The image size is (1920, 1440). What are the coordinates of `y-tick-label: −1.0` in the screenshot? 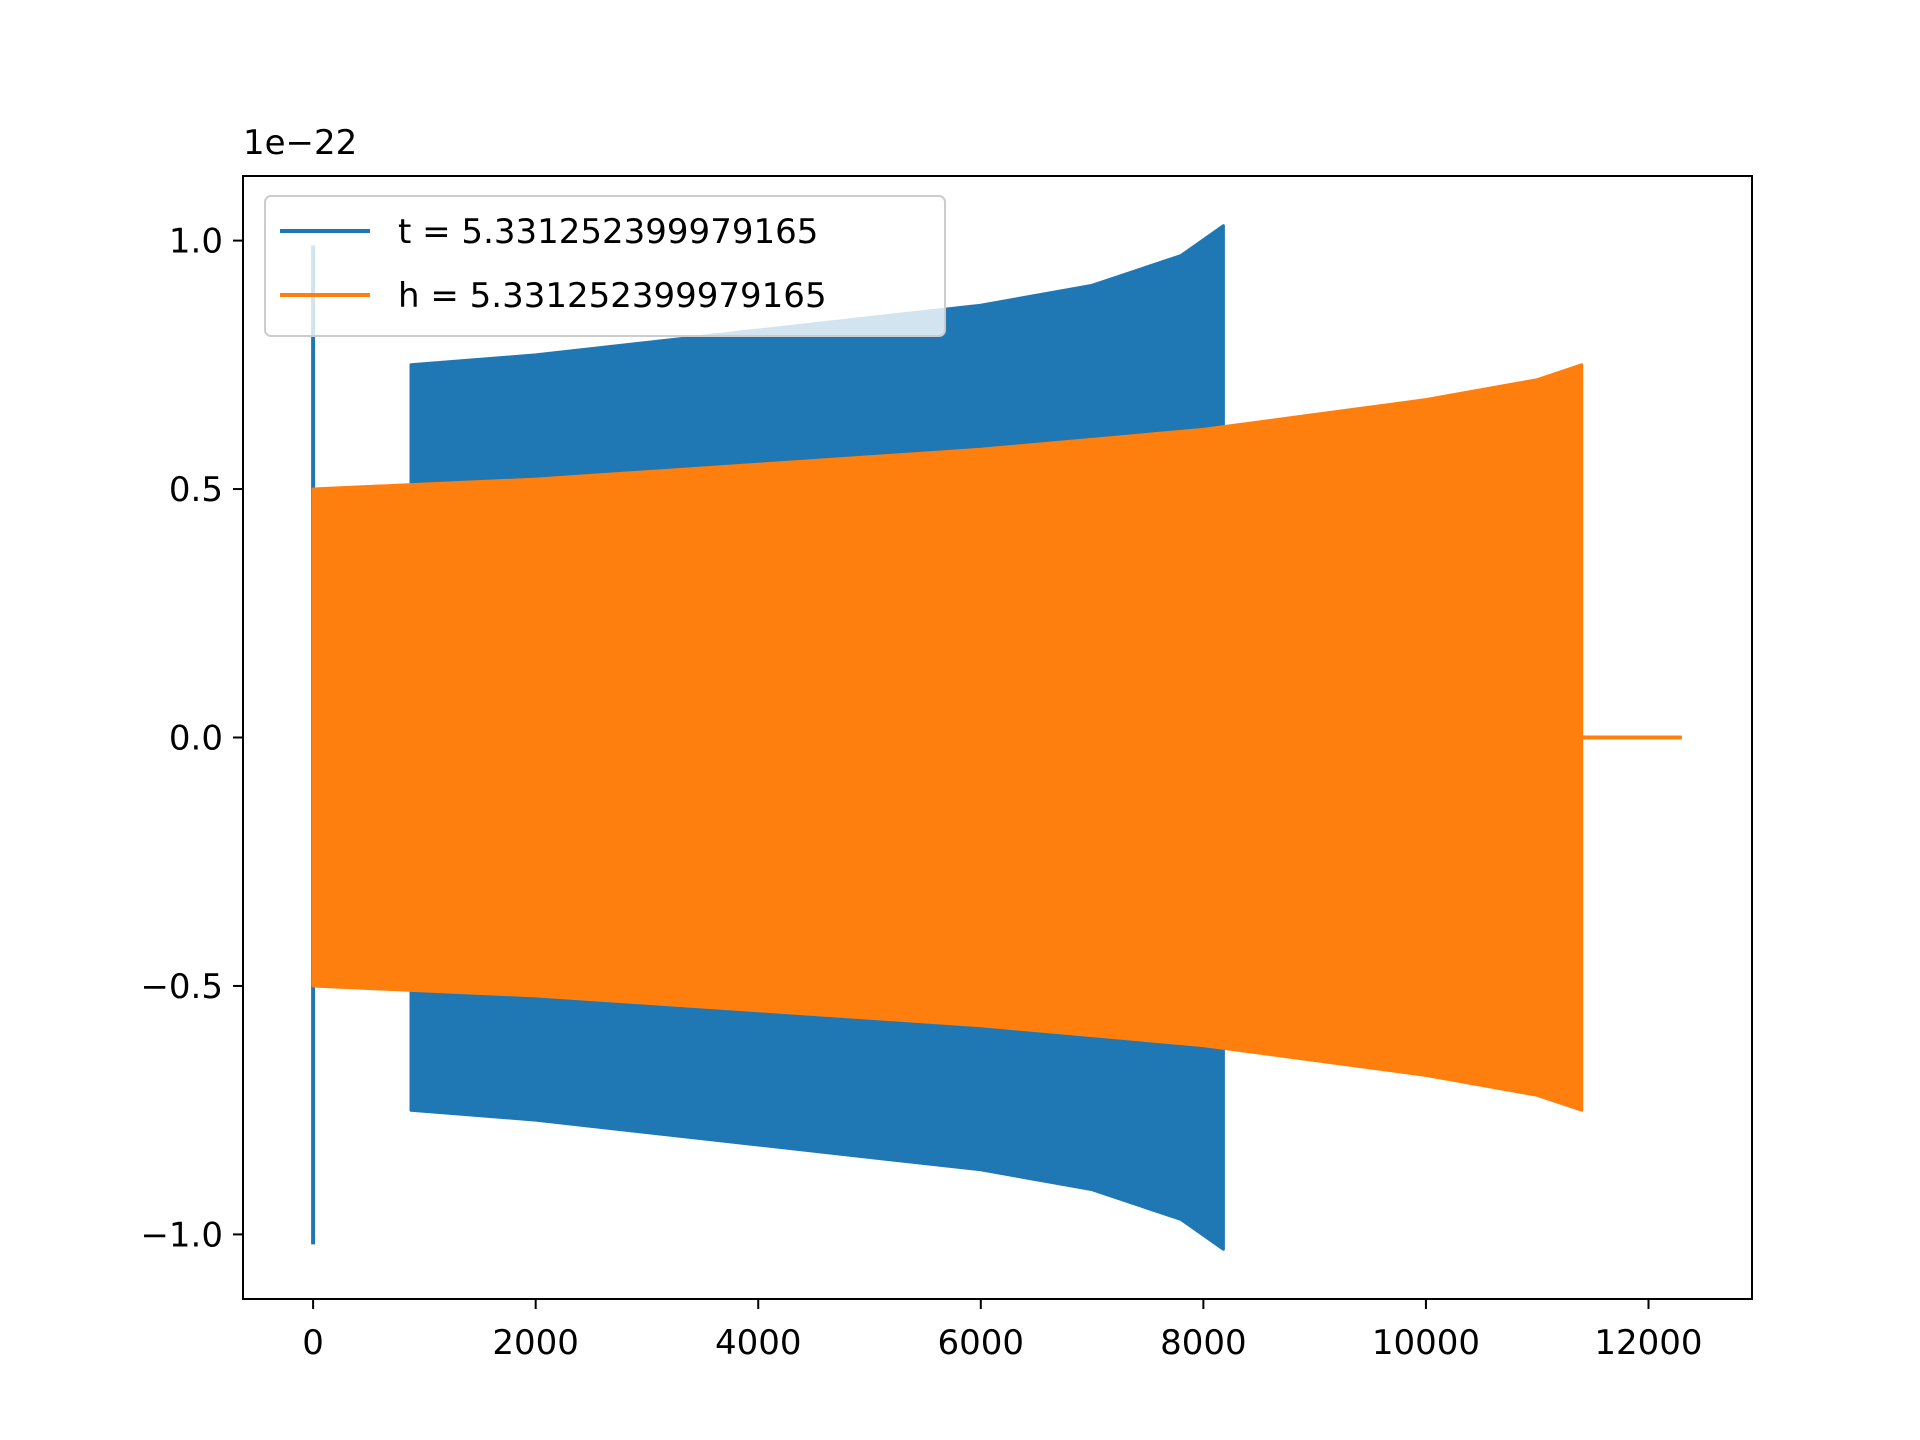 It's located at (181, 1235).